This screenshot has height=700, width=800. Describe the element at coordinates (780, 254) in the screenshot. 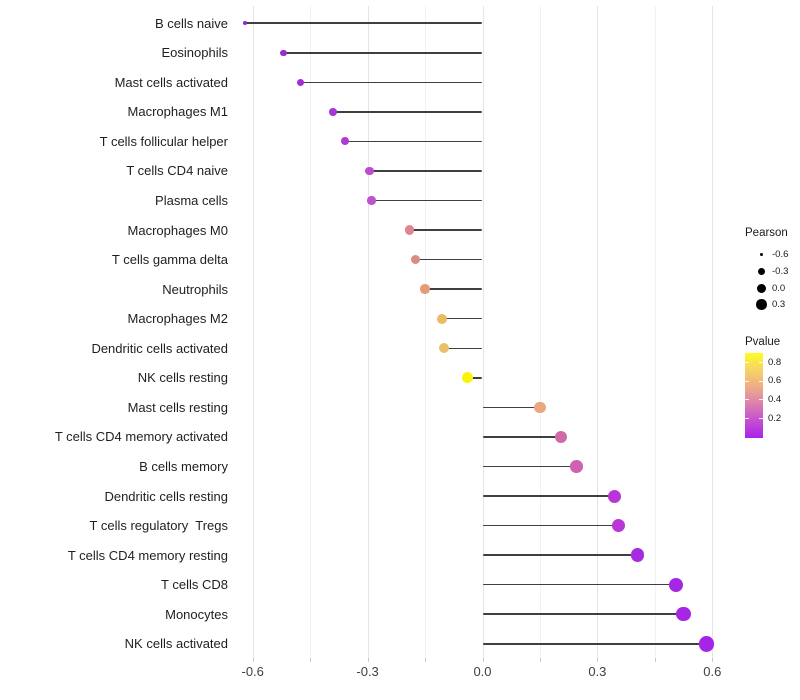

I see `legend-pearson-key-label: -0.6` at that location.